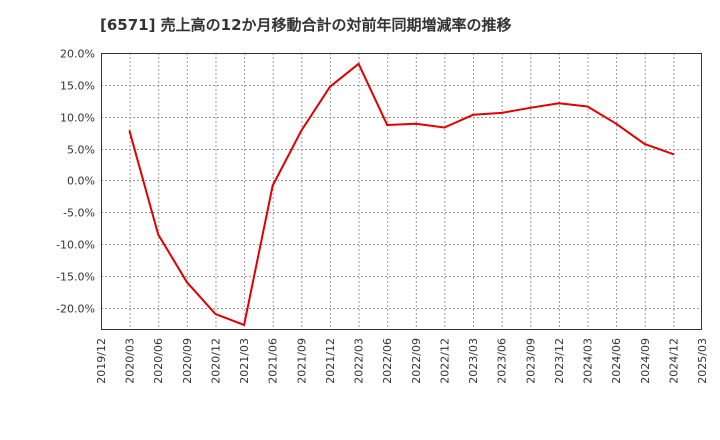 The width and height of the screenshot is (720, 440). Describe the element at coordinates (130, 361) in the screenshot. I see `x-tick-label: 2020/03` at that location.